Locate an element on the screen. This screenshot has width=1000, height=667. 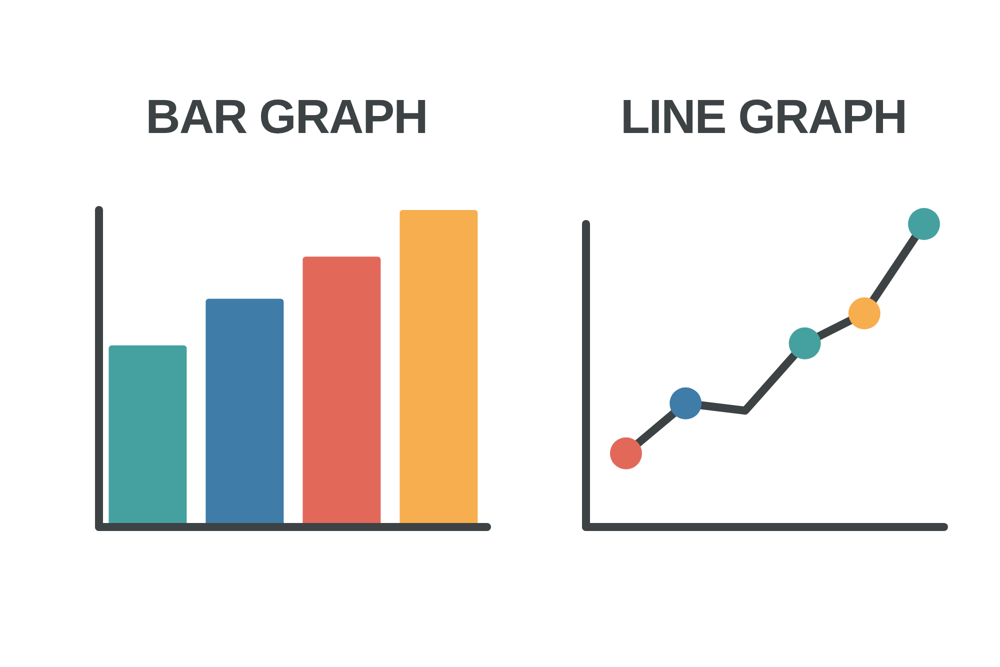
chart-title: BAR GRAPH is located at coordinates (287, 118).